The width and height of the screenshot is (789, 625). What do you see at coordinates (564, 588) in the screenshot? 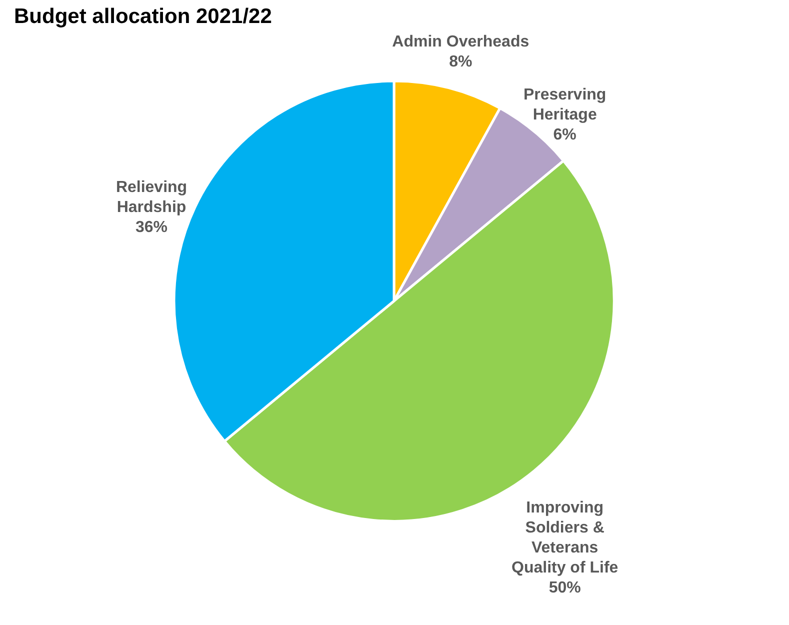
I see `data-label: 50%` at bounding box center [564, 588].